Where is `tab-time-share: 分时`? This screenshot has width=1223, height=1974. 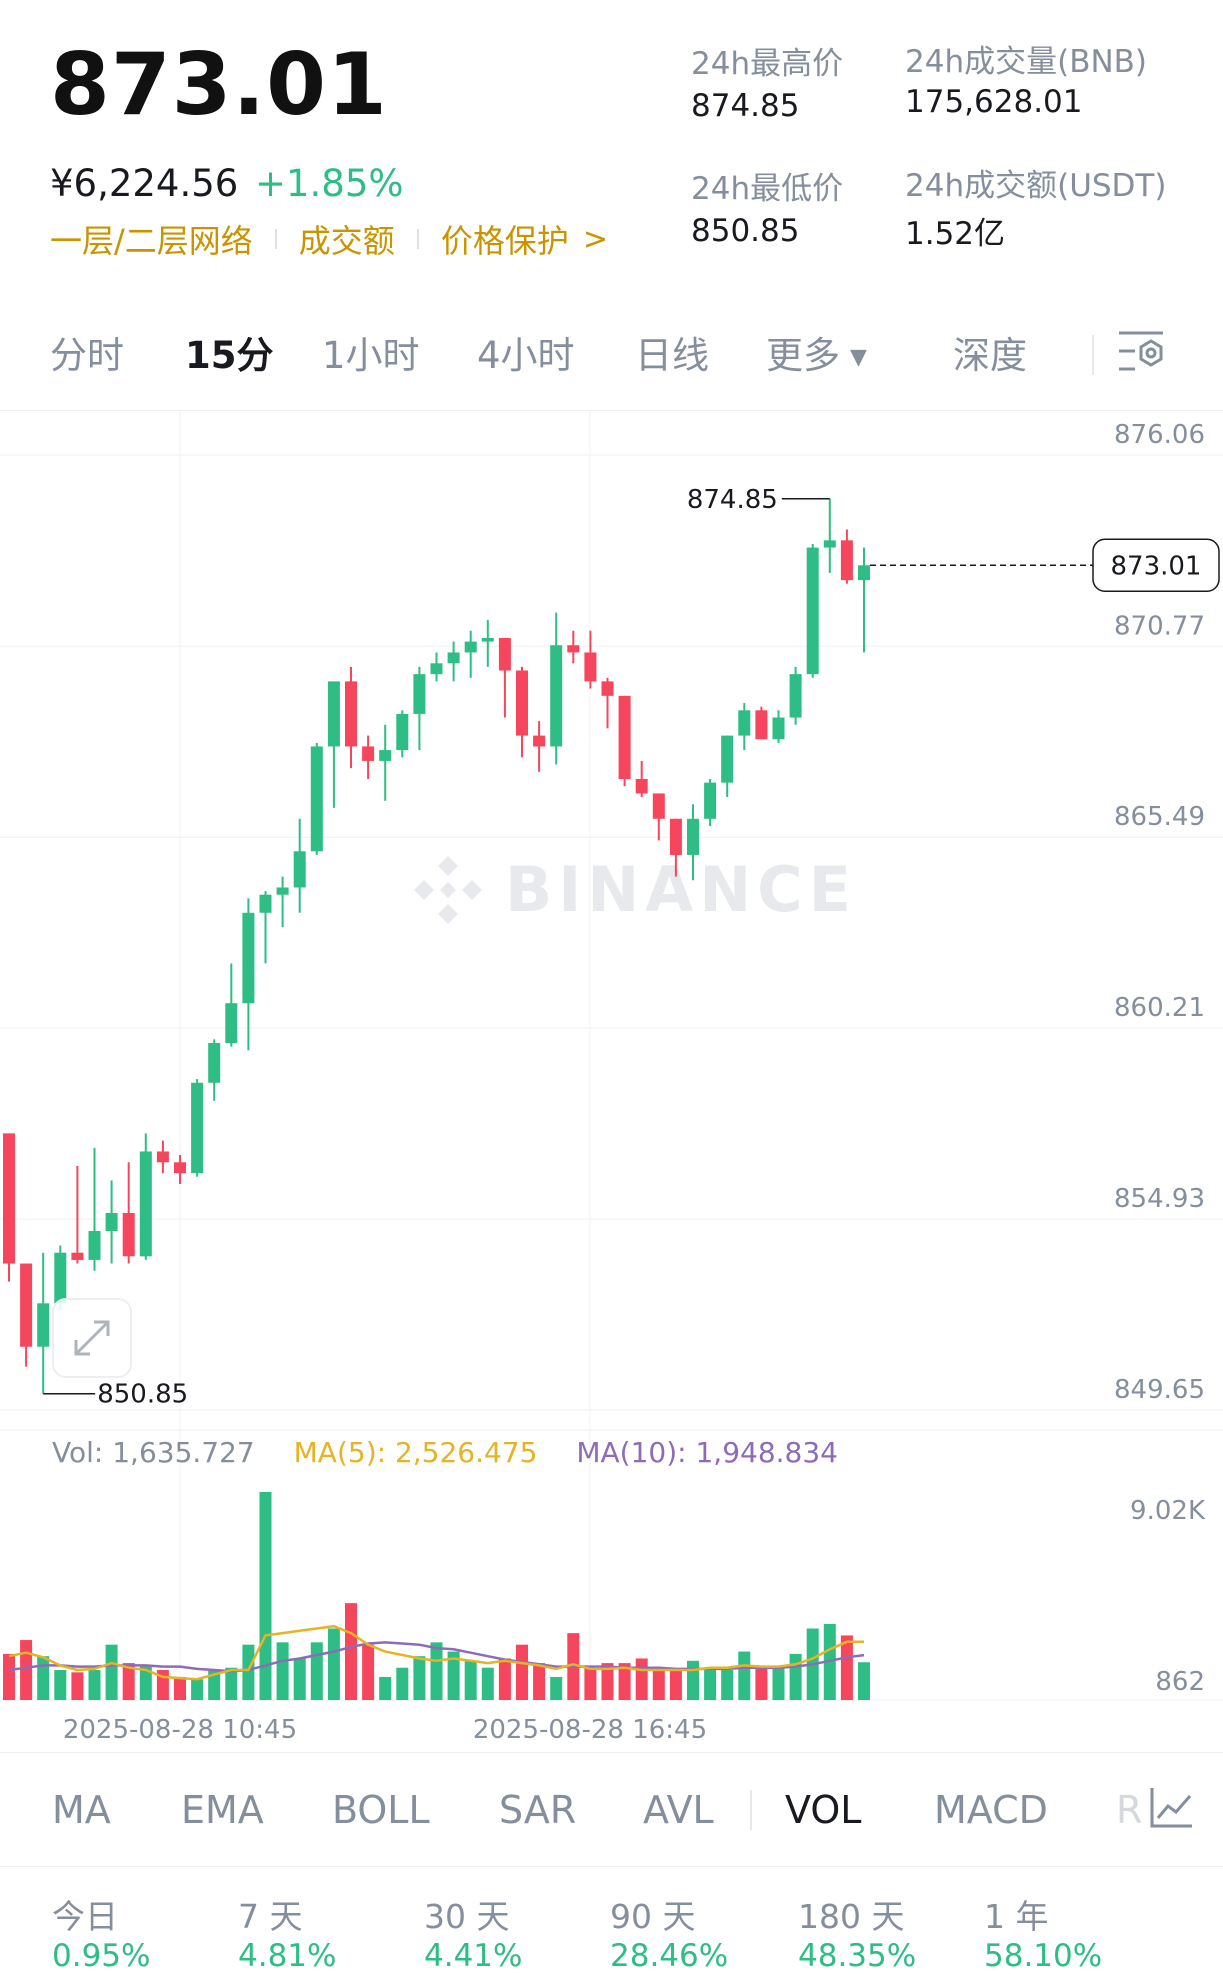
tab-time-share: 分时 is located at coordinates (87, 355).